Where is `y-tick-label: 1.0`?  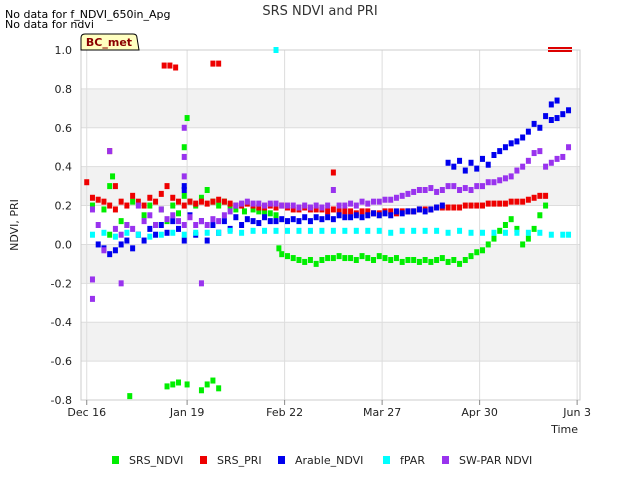 y-tick-label: 1.0 is located at coordinates (64, 50).